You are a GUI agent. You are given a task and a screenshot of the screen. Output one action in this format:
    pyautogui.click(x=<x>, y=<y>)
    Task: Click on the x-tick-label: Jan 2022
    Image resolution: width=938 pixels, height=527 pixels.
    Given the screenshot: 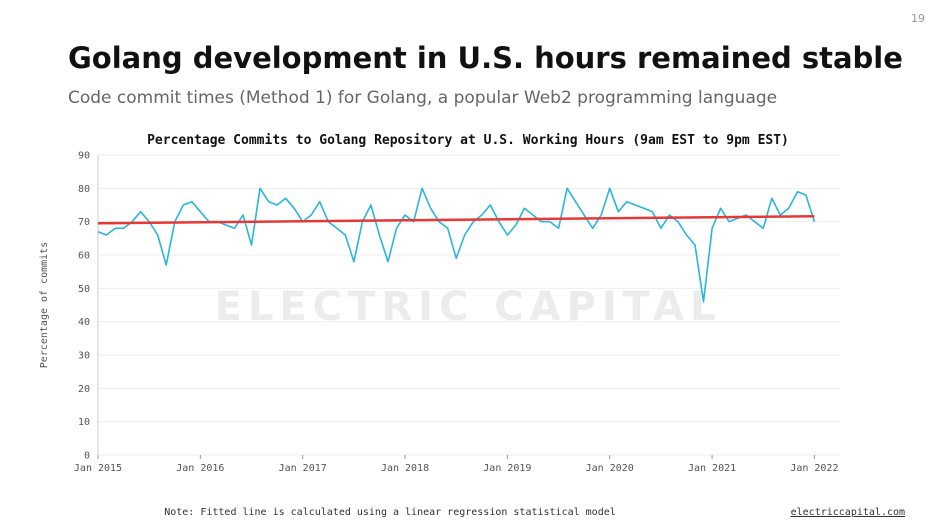 What is the action you would take?
    pyautogui.click(x=814, y=468)
    